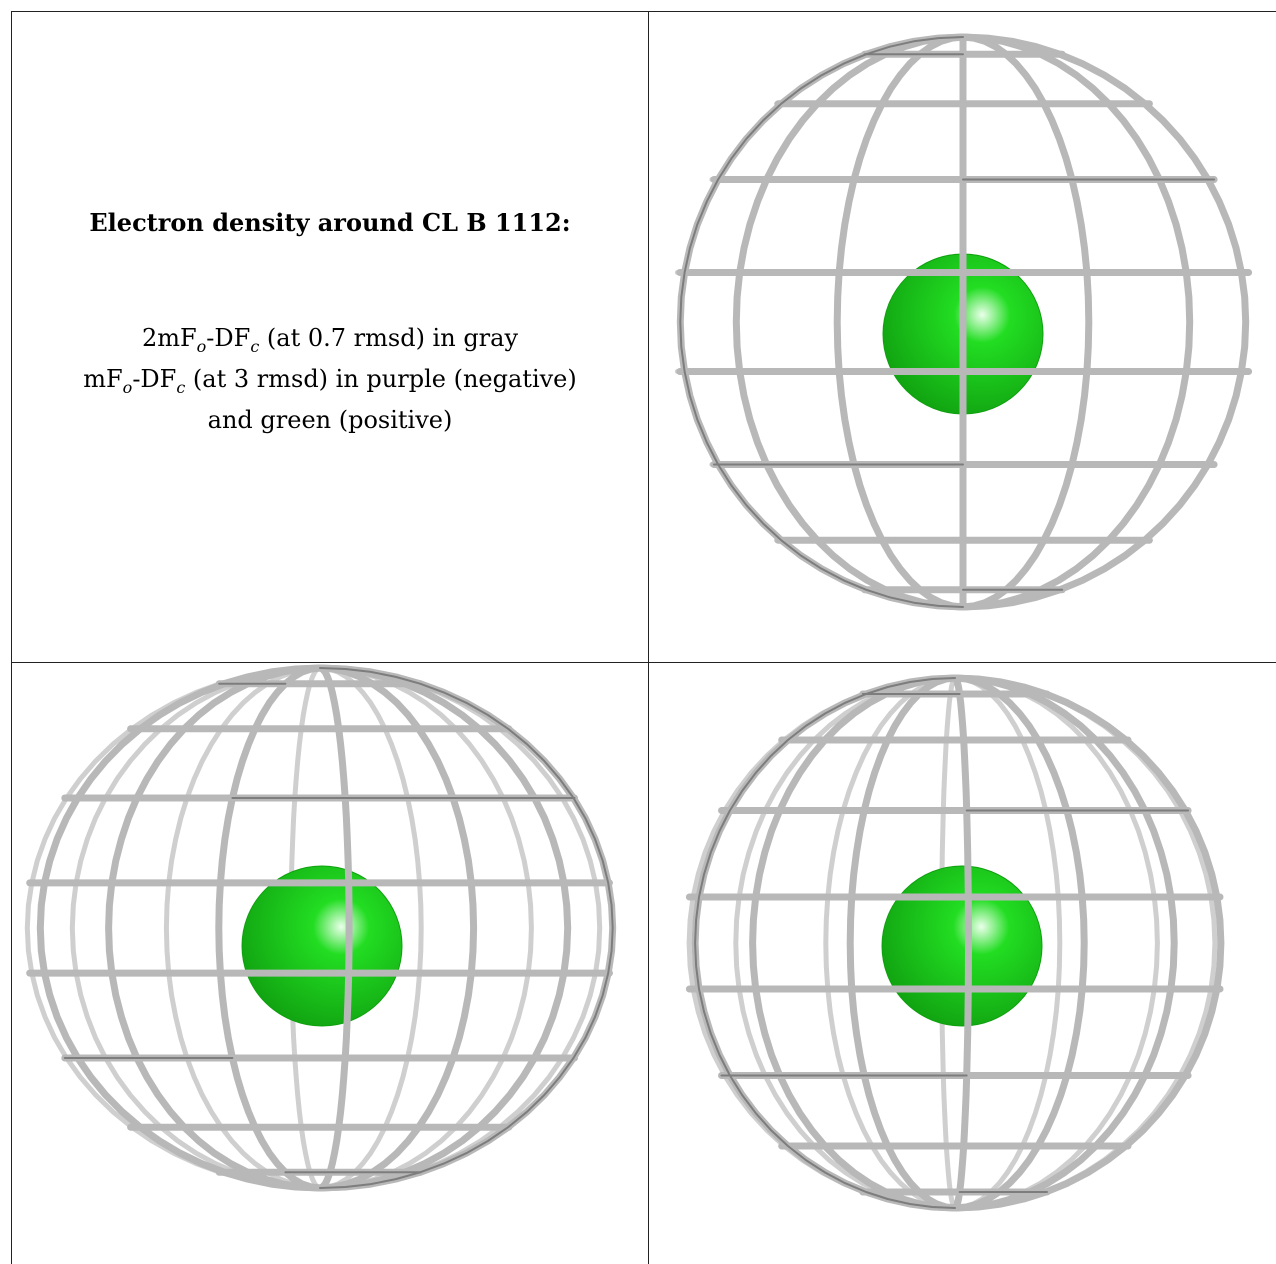 This screenshot has width=1276, height=1264. What do you see at coordinates (643, 662) in the screenshot?
I see `table-divider-horizontal` at bounding box center [643, 662].